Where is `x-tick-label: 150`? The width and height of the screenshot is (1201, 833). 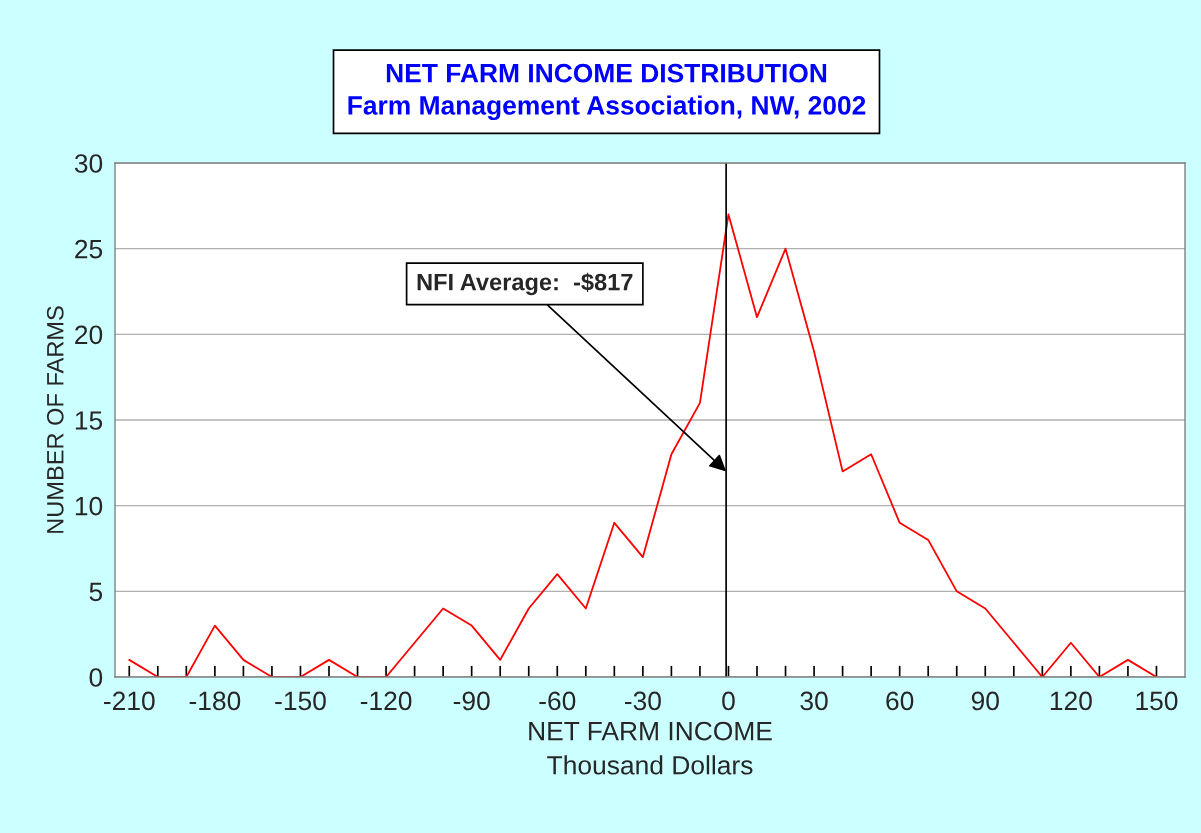 x-tick-label: 150 is located at coordinates (1157, 701).